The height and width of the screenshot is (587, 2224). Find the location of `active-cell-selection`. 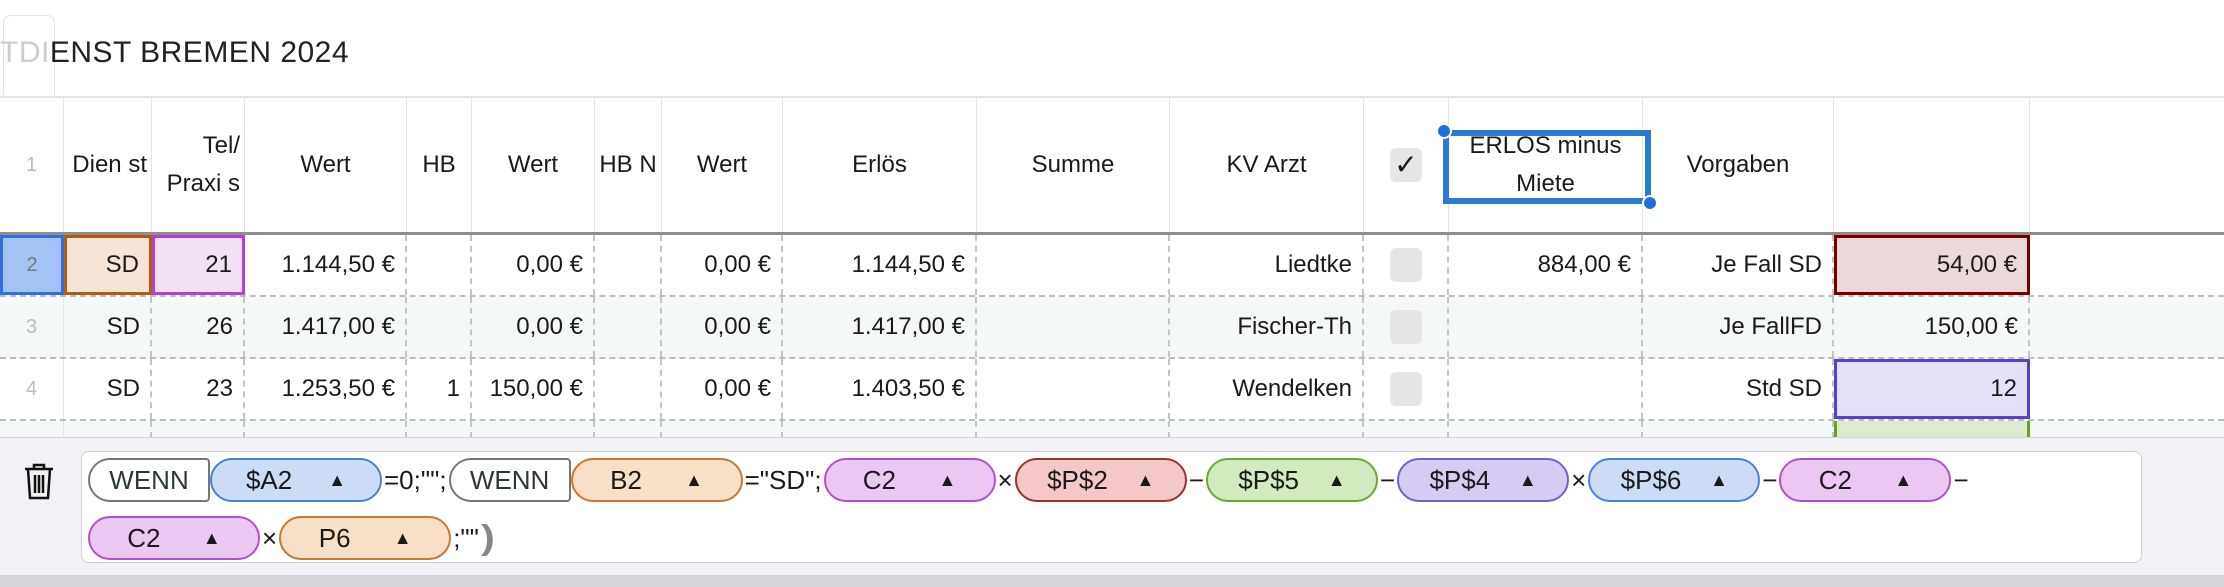

active-cell-selection is located at coordinates (1547, 167).